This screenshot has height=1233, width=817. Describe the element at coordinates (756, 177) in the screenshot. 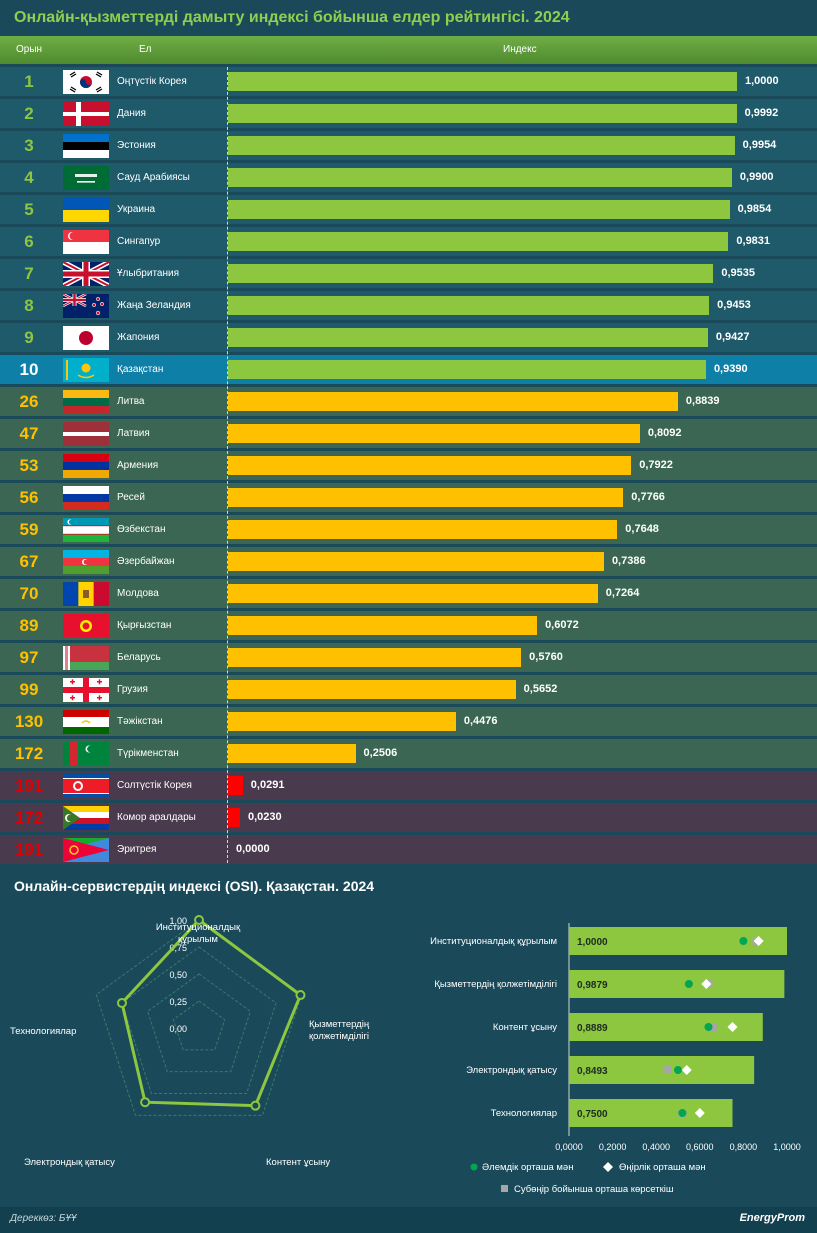

I see `index-value-label: 0,9900` at that location.